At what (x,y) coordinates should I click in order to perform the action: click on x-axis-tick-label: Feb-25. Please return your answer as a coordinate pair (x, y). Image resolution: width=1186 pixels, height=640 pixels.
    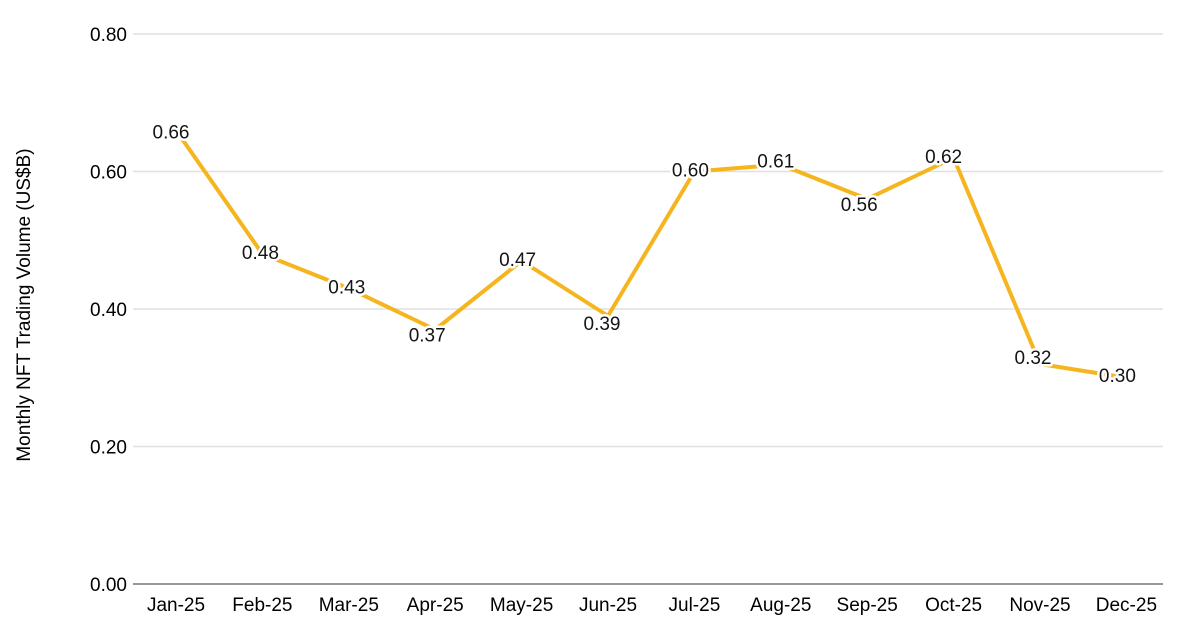
    Looking at the image, I should click on (262, 605).